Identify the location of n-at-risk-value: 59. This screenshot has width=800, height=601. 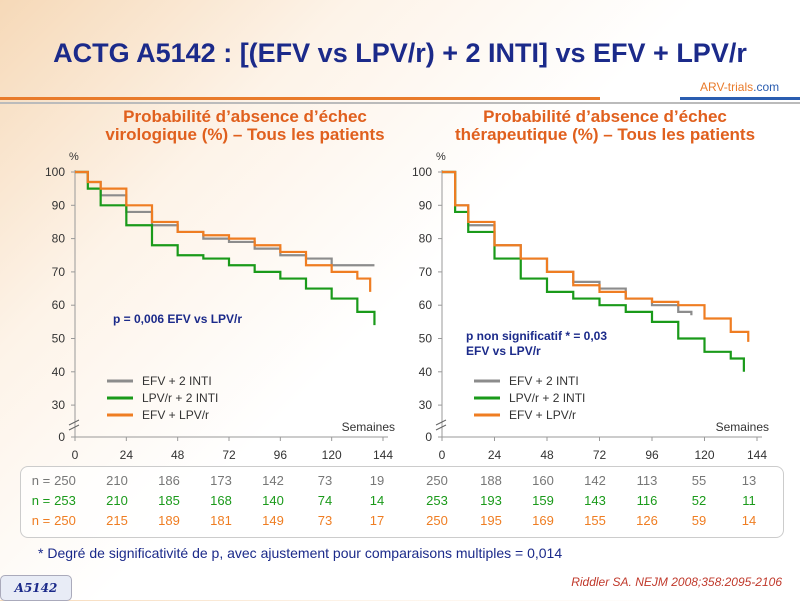
(699, 520).